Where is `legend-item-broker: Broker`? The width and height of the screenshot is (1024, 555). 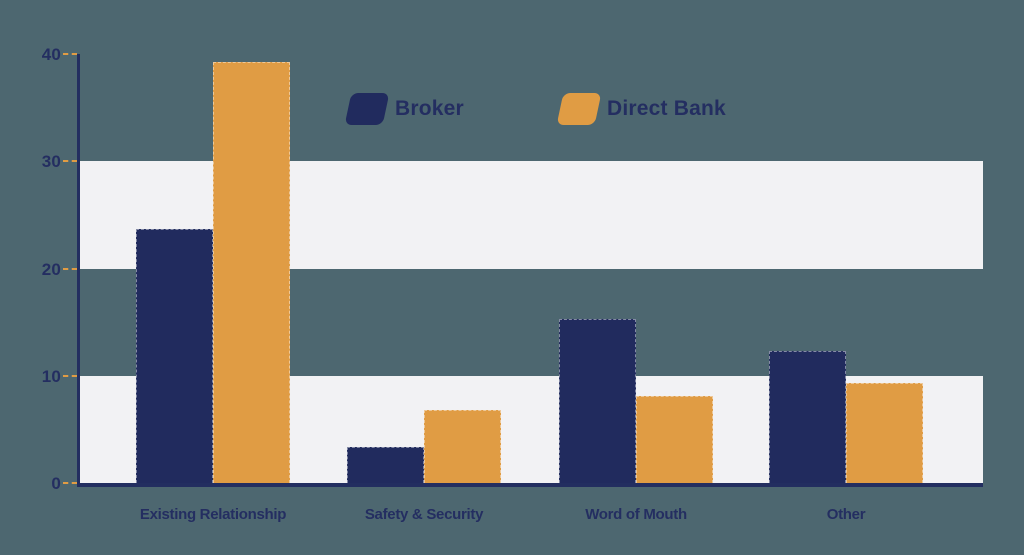
legend-item-broker: Broker is located at coordinates (404, 109).